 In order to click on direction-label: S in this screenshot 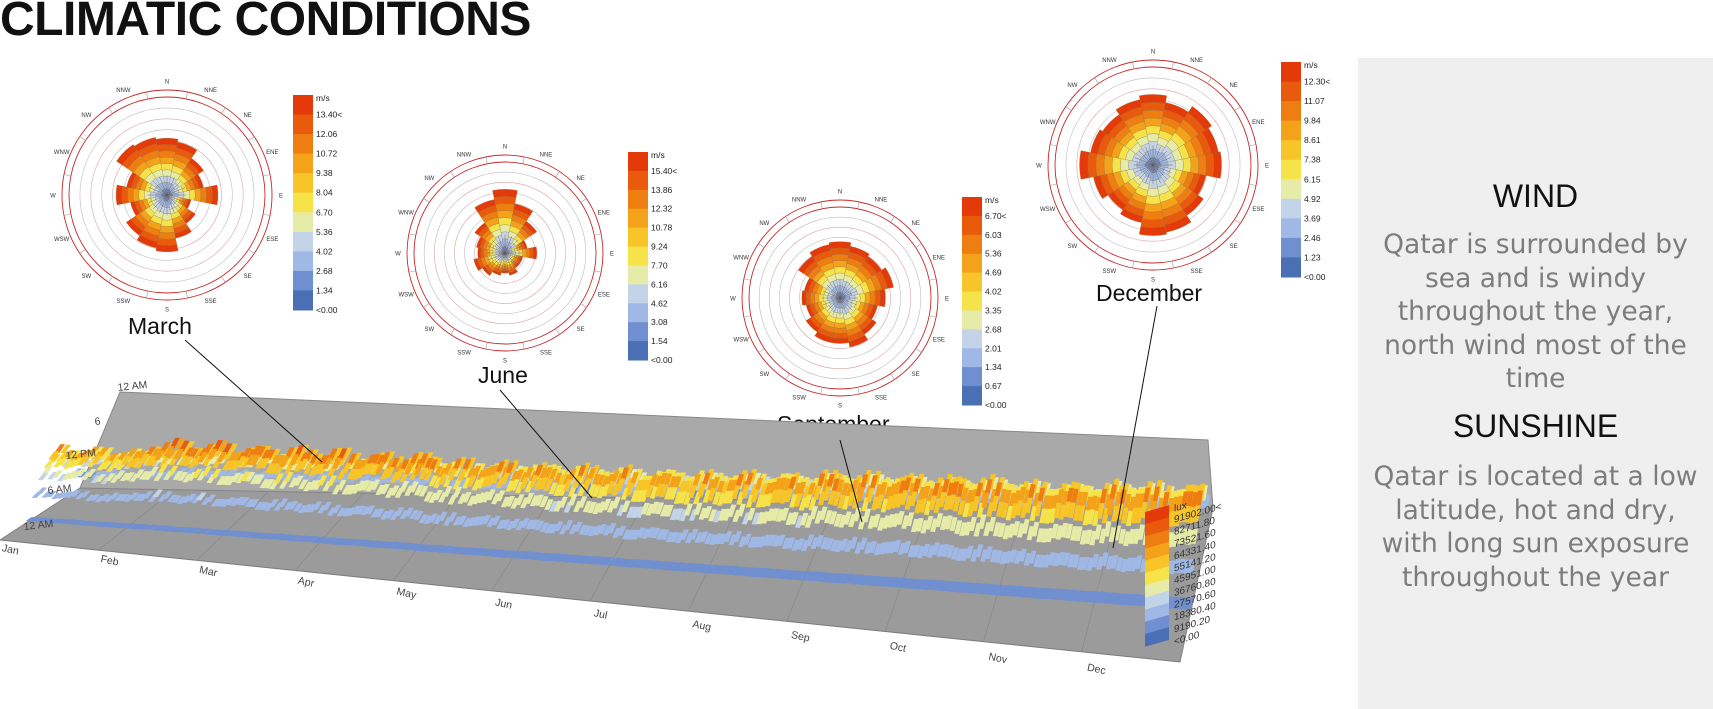, I will do `click(167, 311)`.